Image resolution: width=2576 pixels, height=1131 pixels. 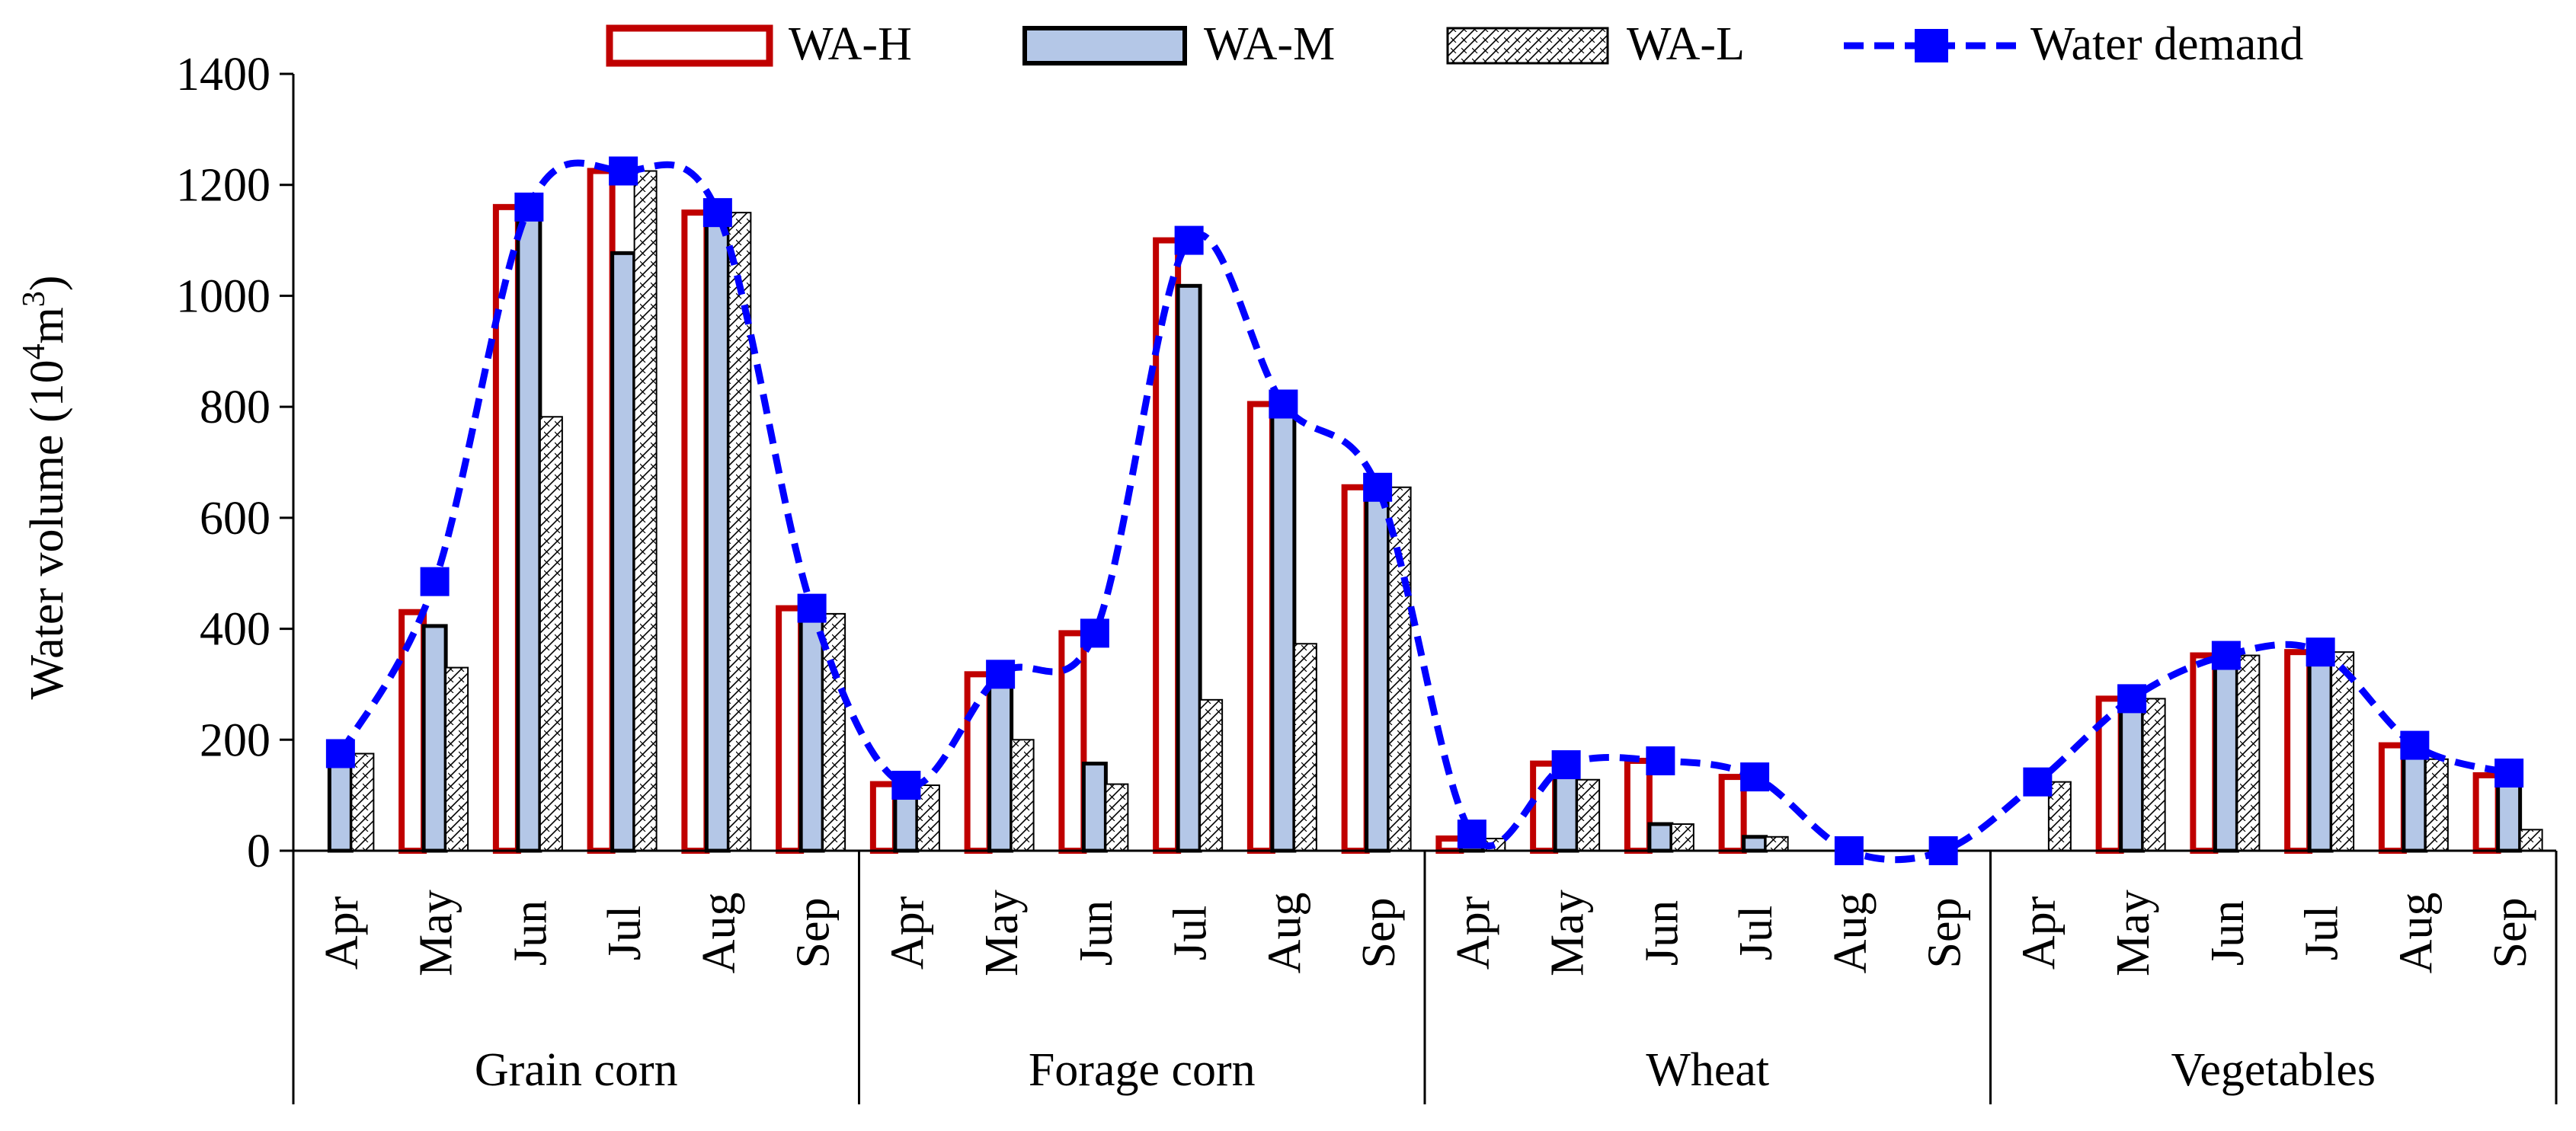 I want to click on y-tick-label: 400, so click(x=235, y=630).